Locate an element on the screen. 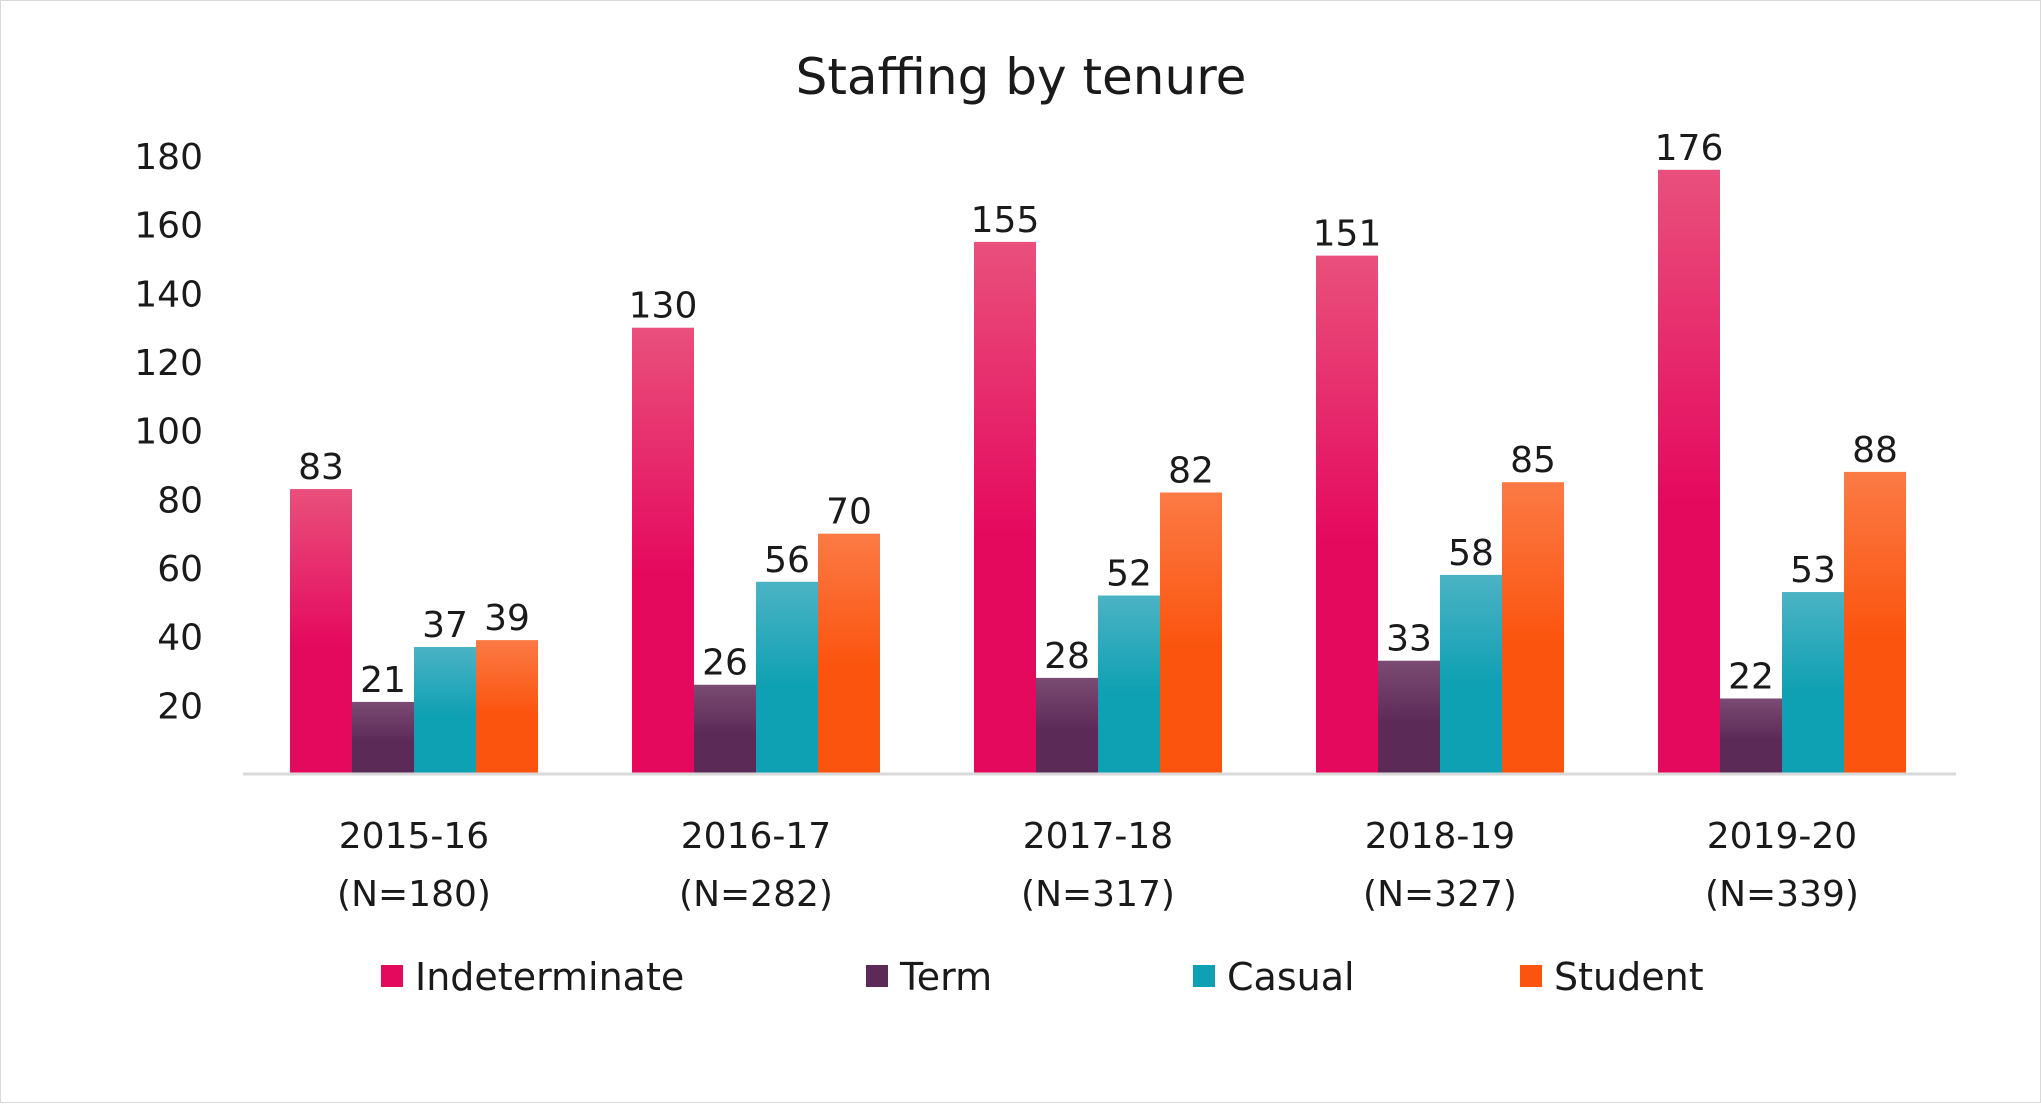  x-tick-label: (N=317) is located at coordinates (1098, 894).